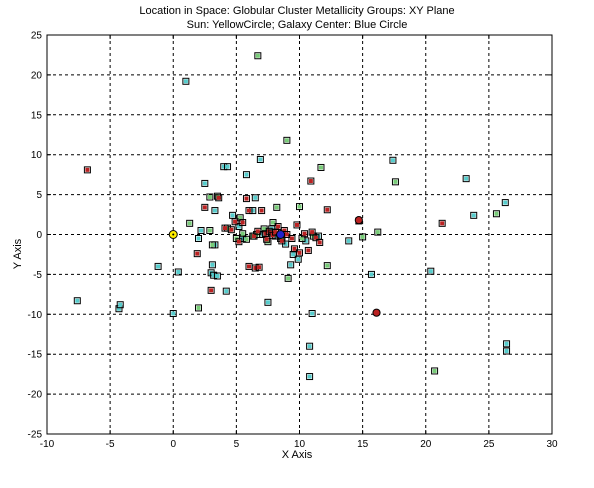  I want to click on x-tick-label: 15, so click(363, 444).